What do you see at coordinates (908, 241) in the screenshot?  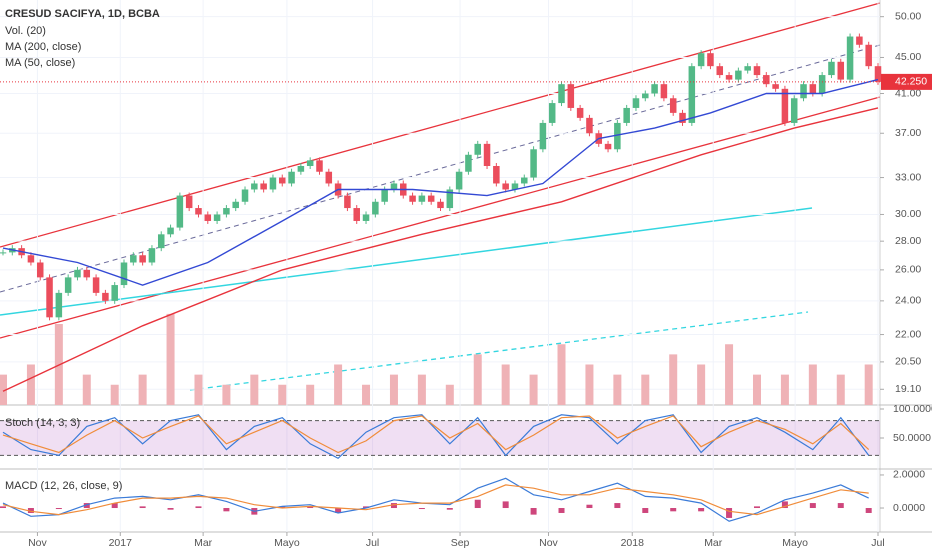 I see `y-tick-label: 28.00` at bounding box center [908, 241].